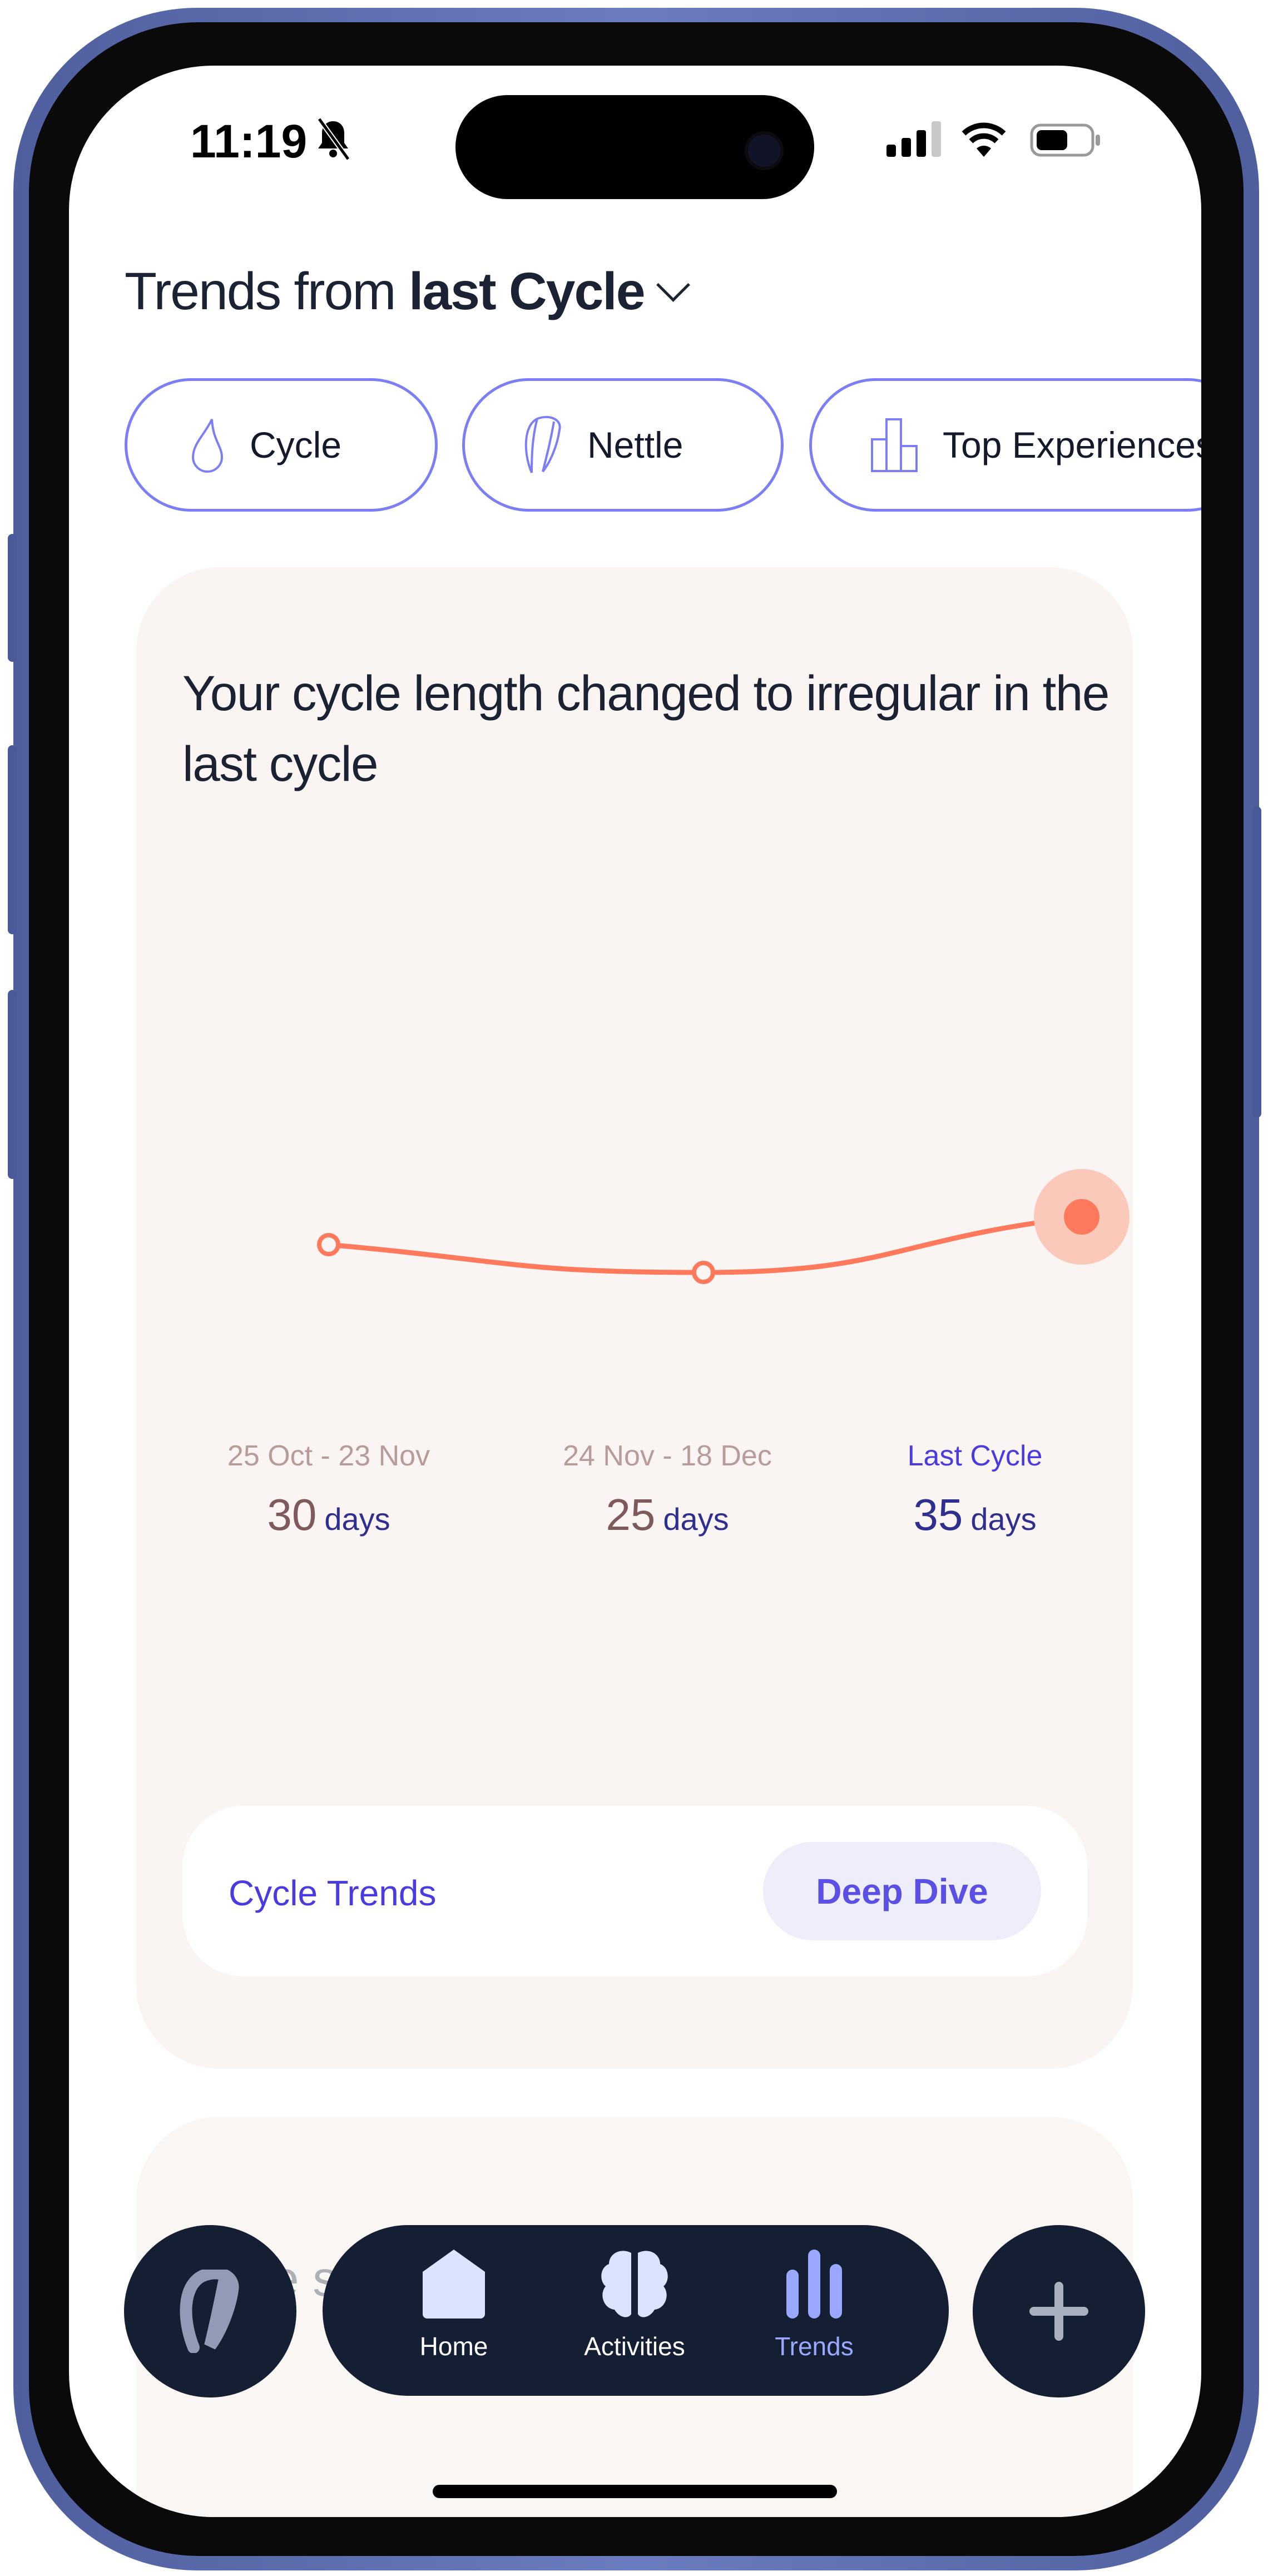  Describe the element at coordinates (634, 2347) in the screenshot. I see `nav-label: Activities` at that location.